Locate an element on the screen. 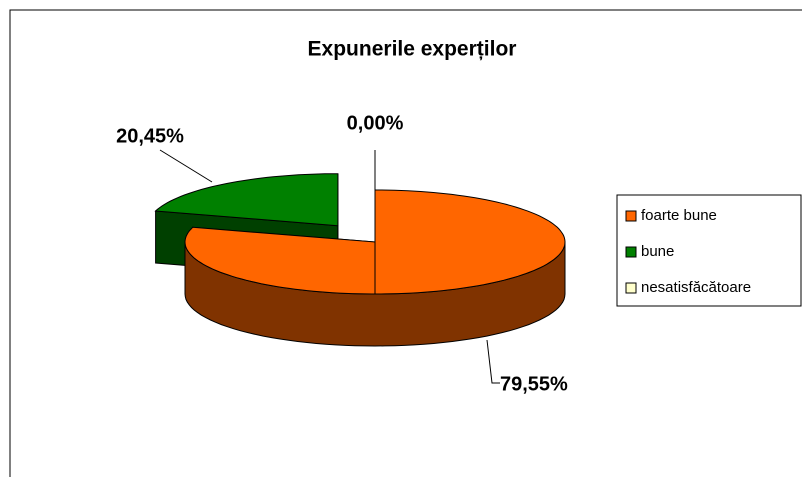 The height and width of the screenshot is (477, 802). legend-label: bune is located at coordinates (657, 251).